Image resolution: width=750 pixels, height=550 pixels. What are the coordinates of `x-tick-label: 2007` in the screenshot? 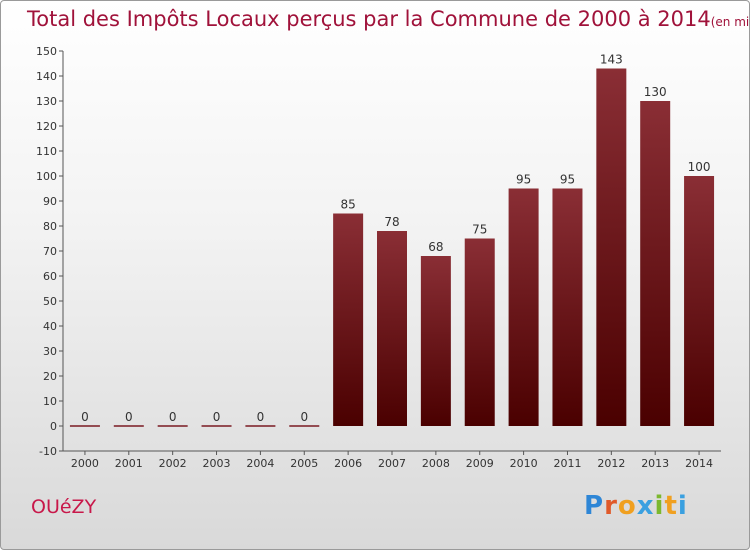 It's located at (392, 463).